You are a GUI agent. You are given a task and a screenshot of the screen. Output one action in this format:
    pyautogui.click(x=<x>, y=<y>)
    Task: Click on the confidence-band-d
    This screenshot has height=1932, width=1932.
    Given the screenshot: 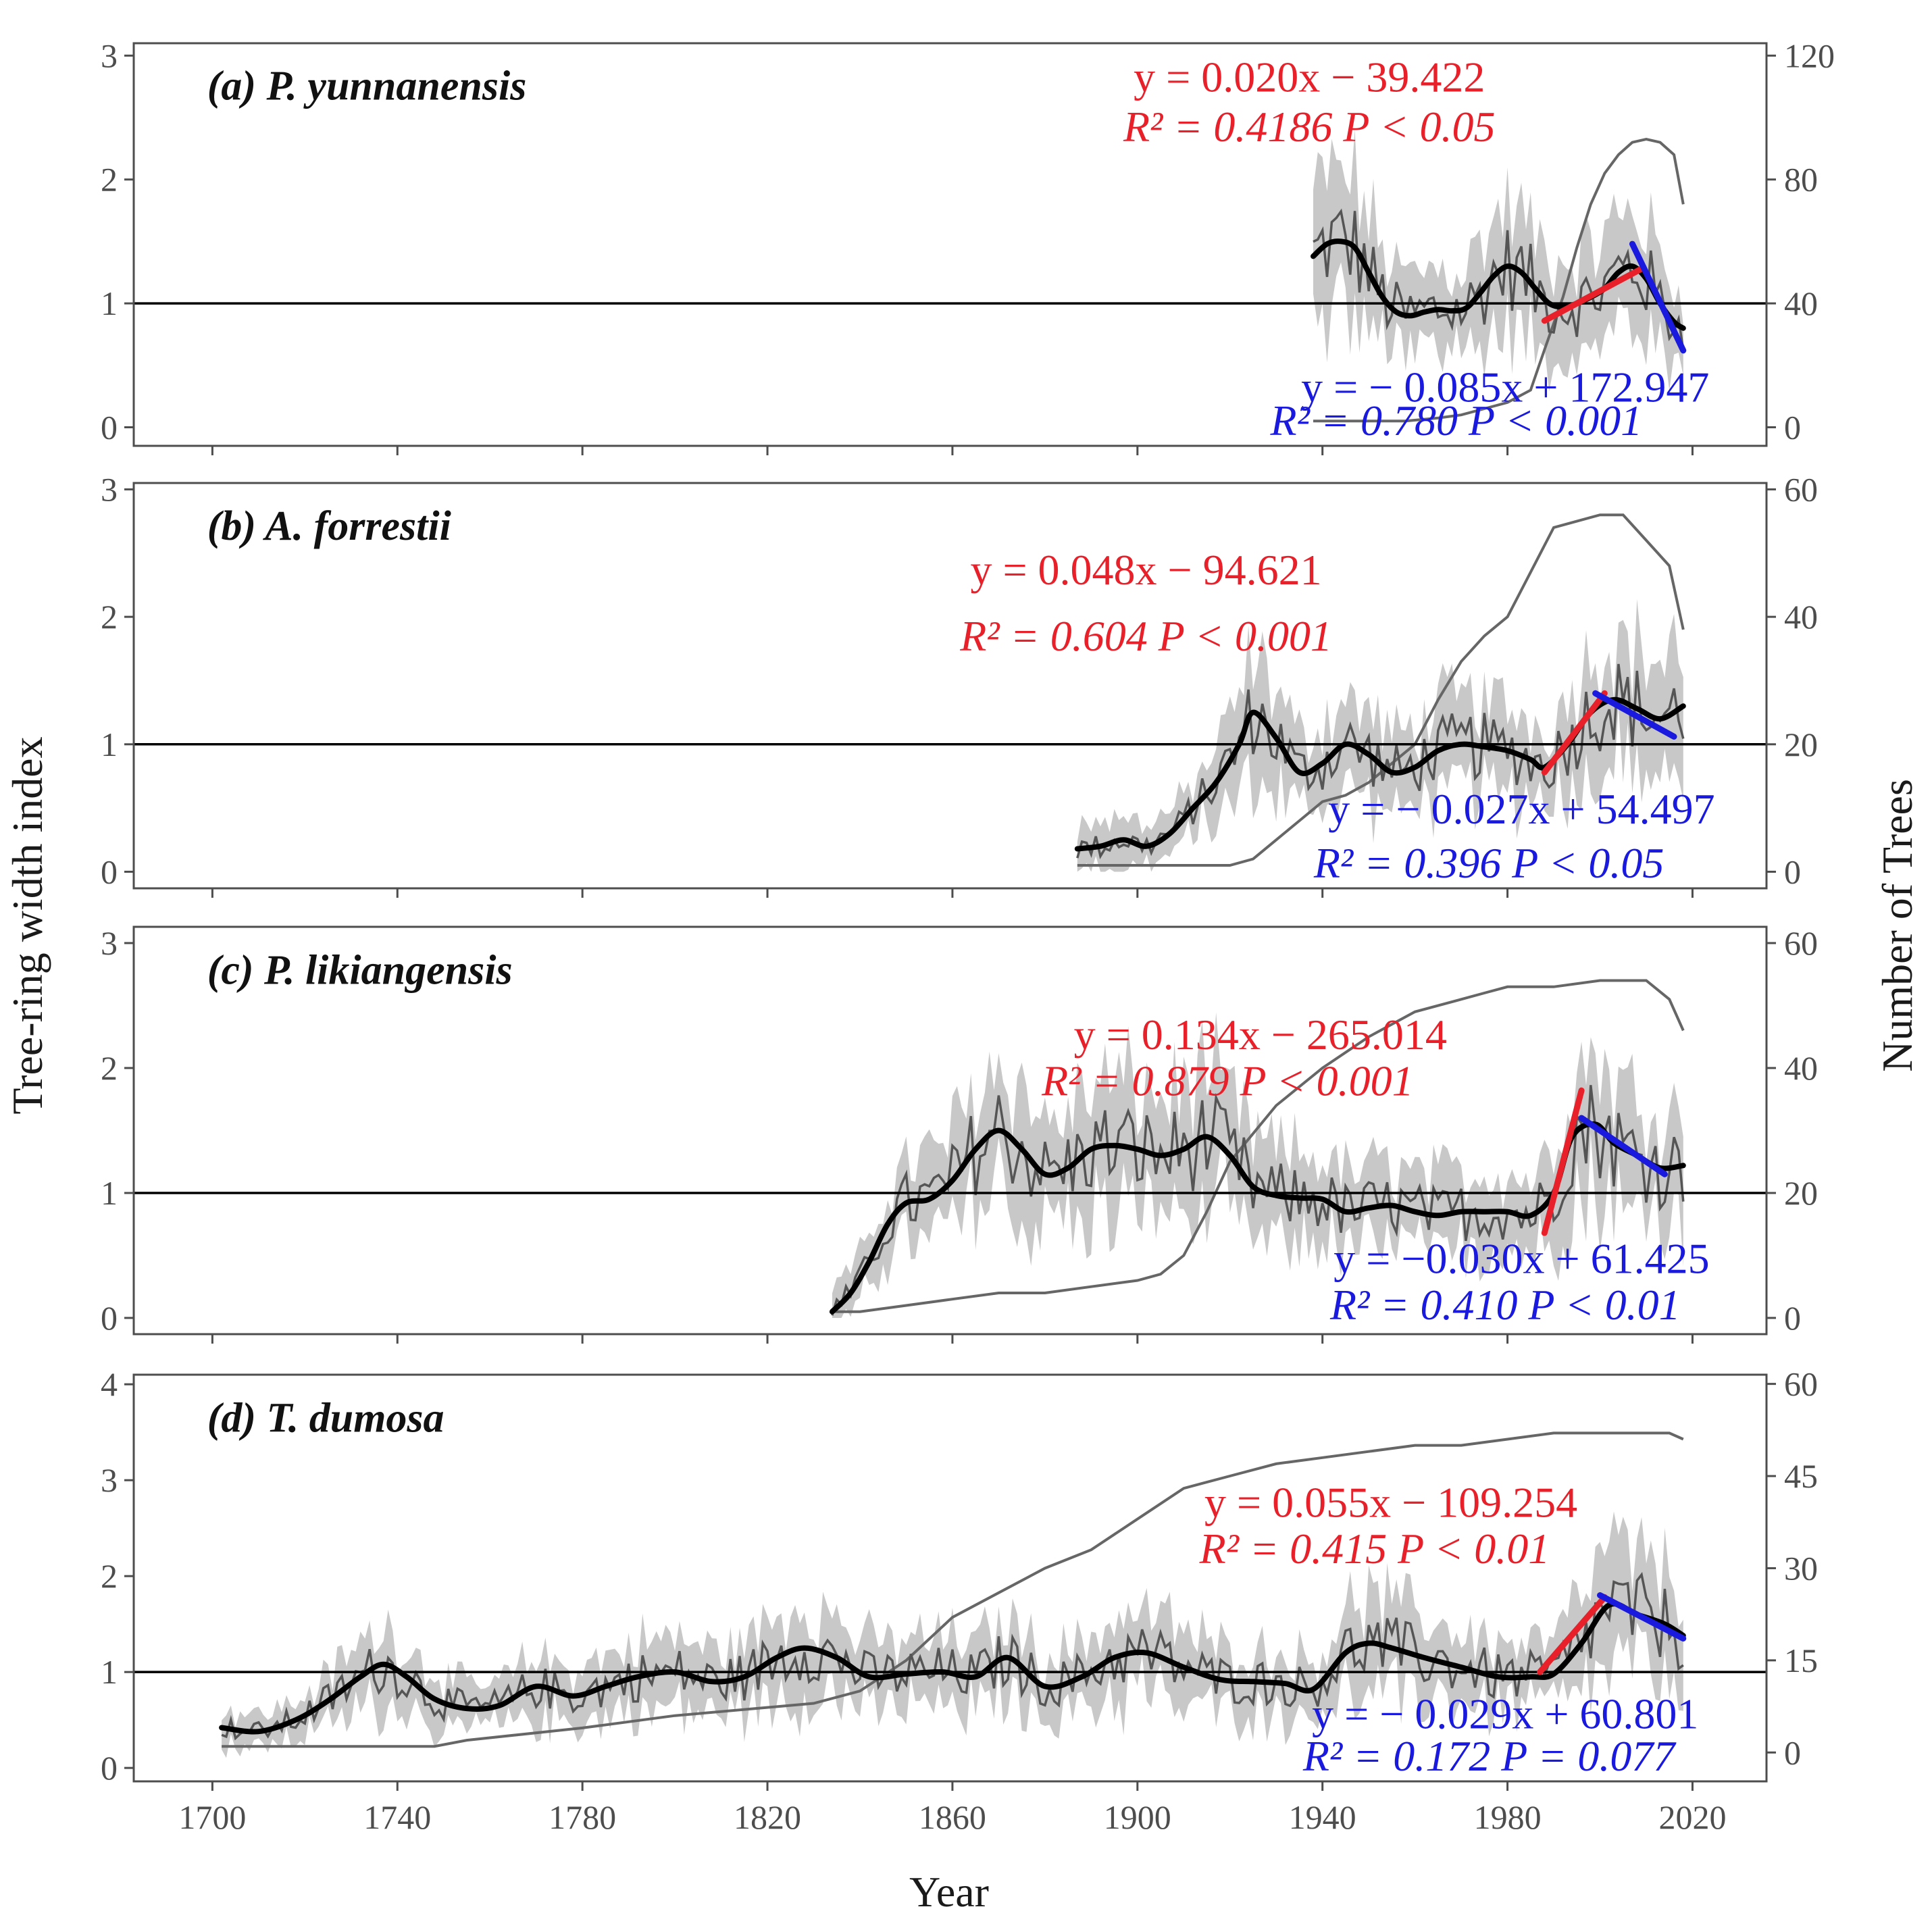 What is the action you would take?
    pyautogui.click(x=952, y=1634)
    